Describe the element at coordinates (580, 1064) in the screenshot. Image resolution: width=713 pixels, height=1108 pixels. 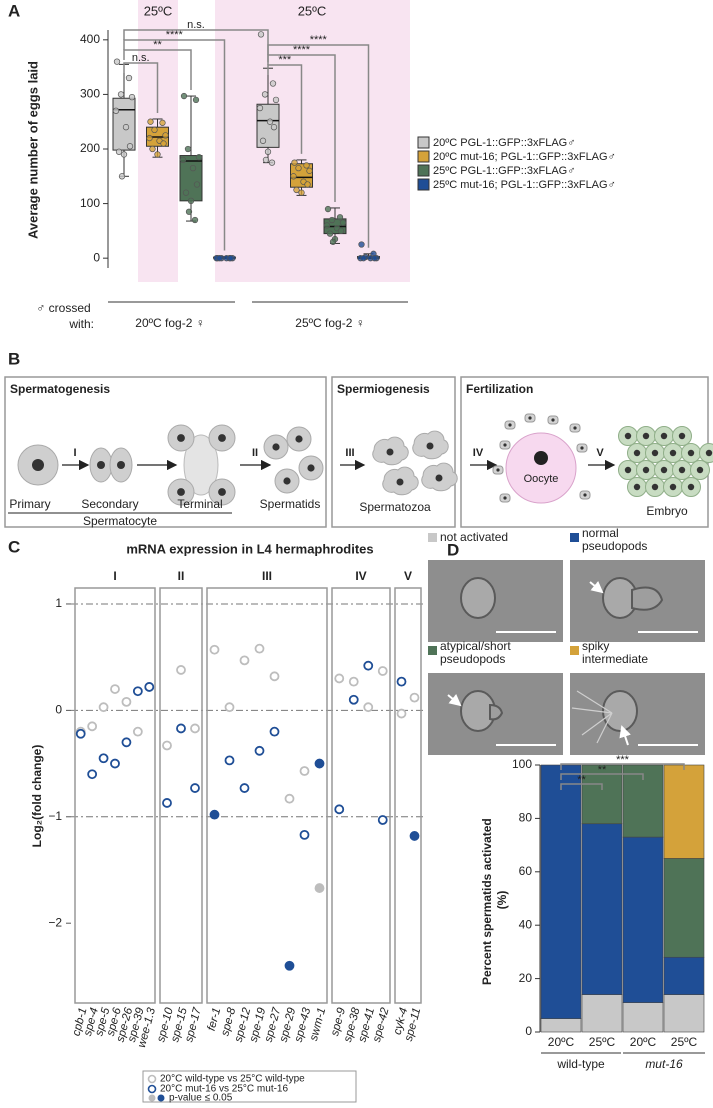
I see `group-label: wild-type` at that location.